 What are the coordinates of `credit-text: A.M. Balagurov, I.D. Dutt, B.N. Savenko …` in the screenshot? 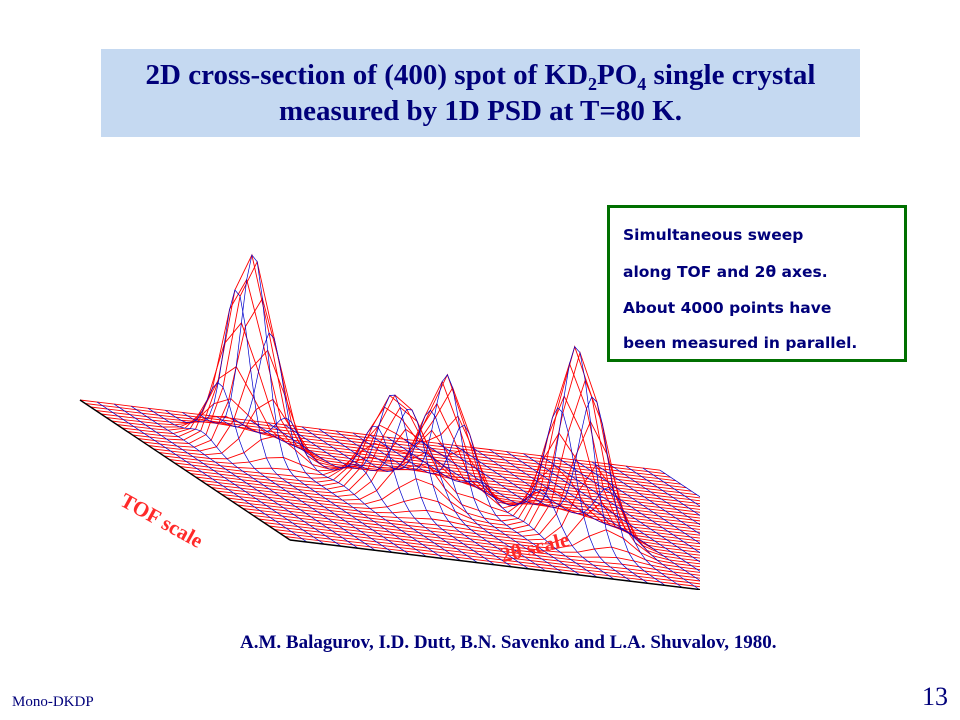 It's located at (508, 642).